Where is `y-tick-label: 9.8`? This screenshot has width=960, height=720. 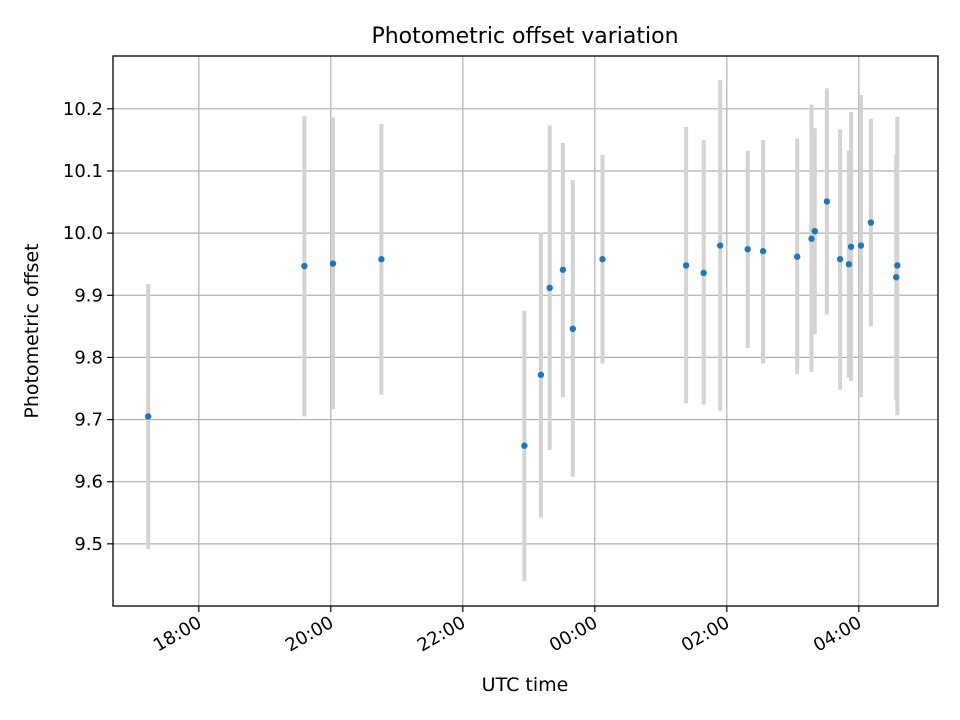
y-tick-label: 9.8 is located at coordinates (88, 357).